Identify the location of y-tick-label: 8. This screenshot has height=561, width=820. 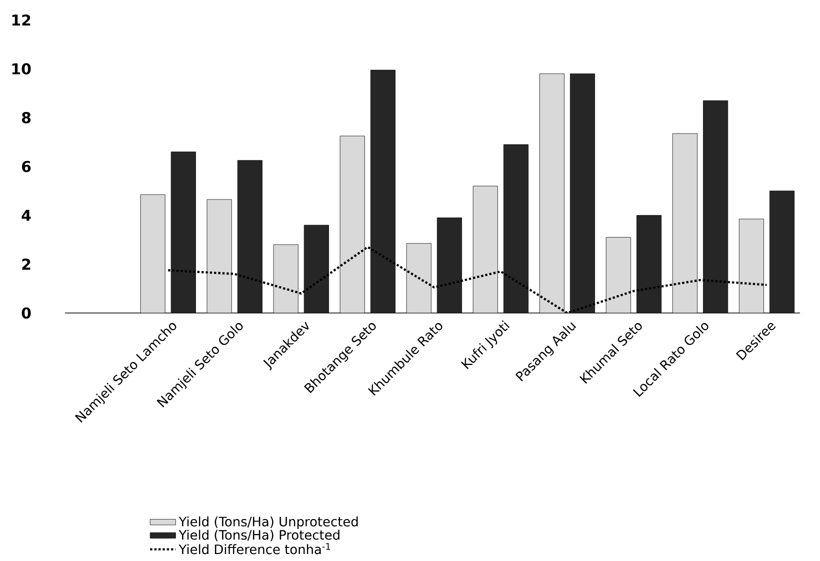
(26, 118).